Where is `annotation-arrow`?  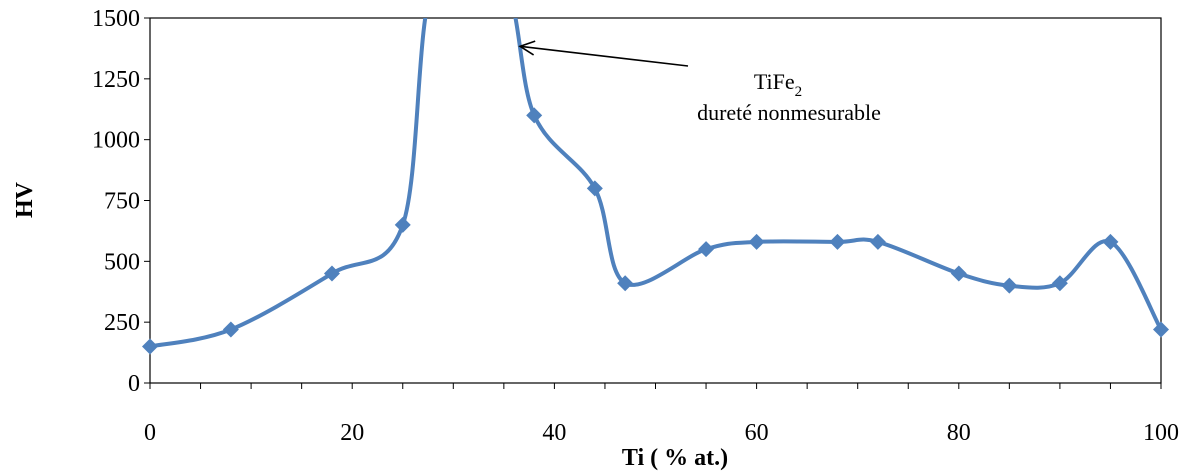
annotation-arrow is located at coordinates (604, 56).